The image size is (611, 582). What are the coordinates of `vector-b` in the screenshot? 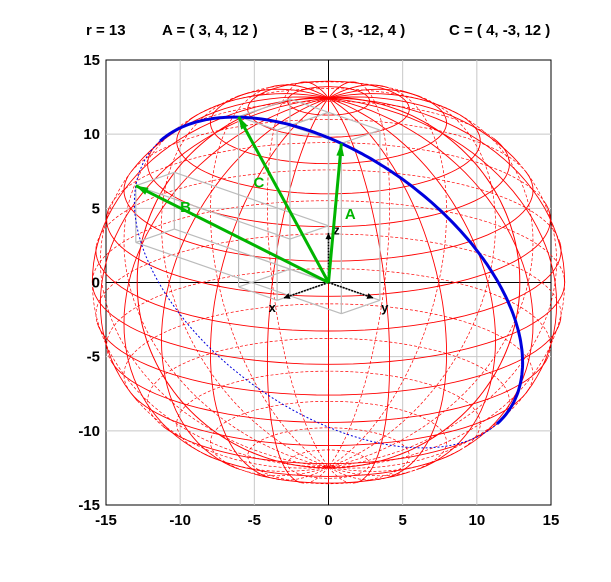 It's located at (232, 234).